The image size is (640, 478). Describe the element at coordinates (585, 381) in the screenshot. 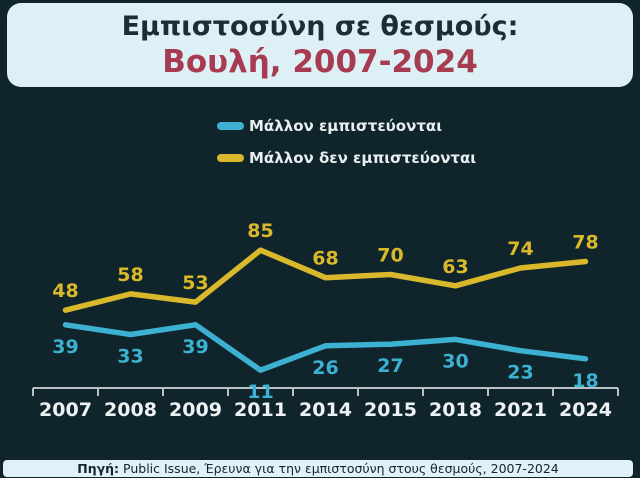

I see `data-label: 18` at that location.